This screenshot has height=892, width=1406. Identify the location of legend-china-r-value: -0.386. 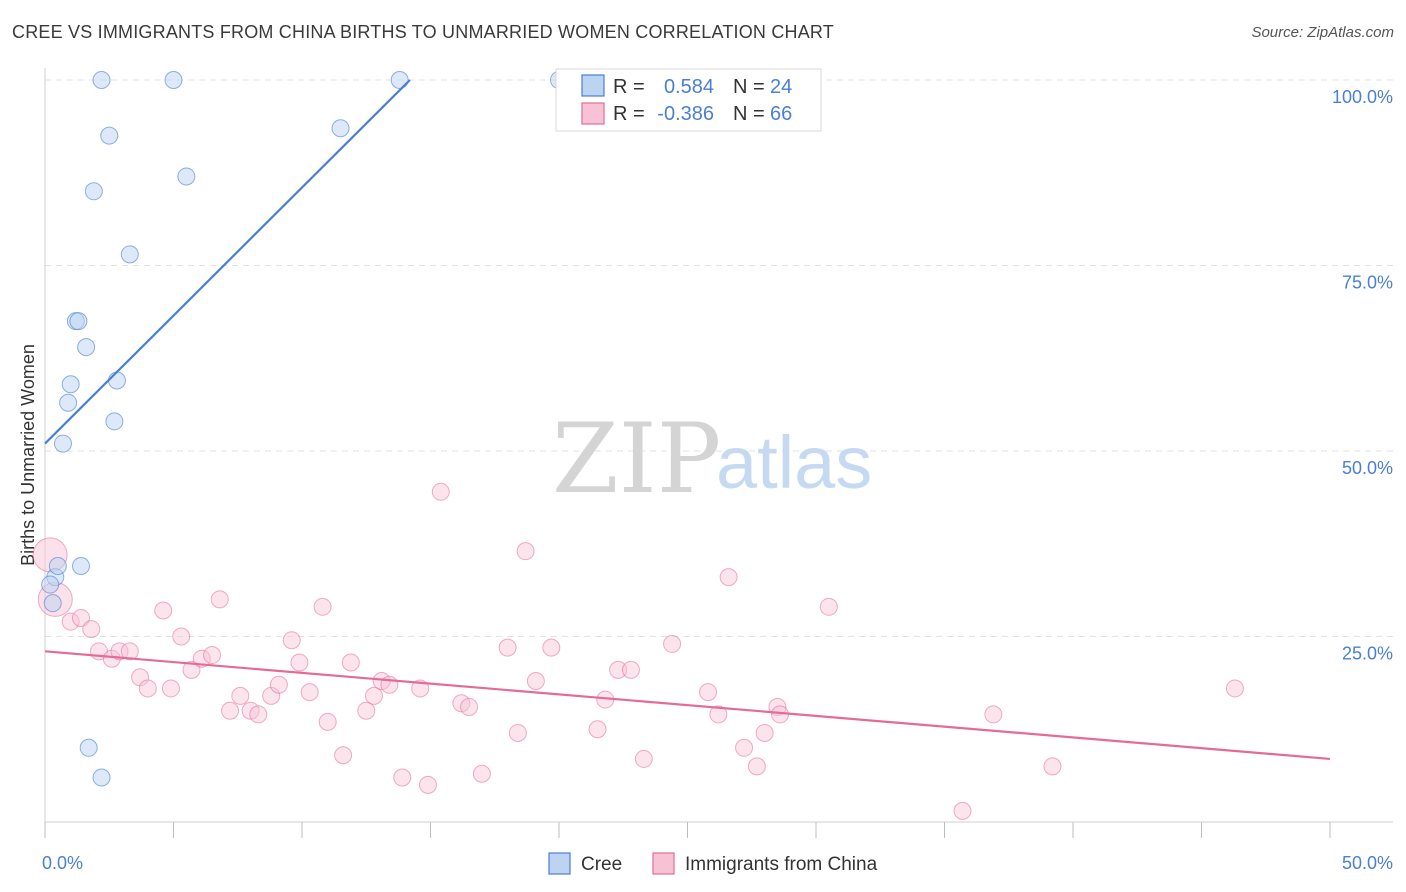
(685, 114).